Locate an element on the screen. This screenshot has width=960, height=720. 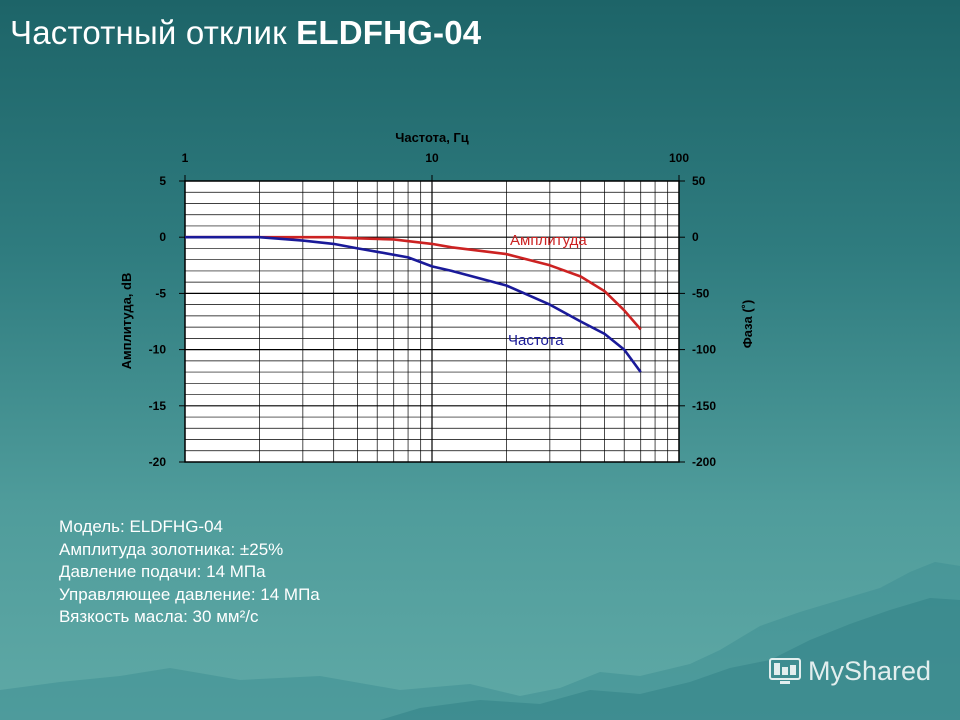
spec-model: Модель: ELDFHG-04 is located at coordinates (141, 526).